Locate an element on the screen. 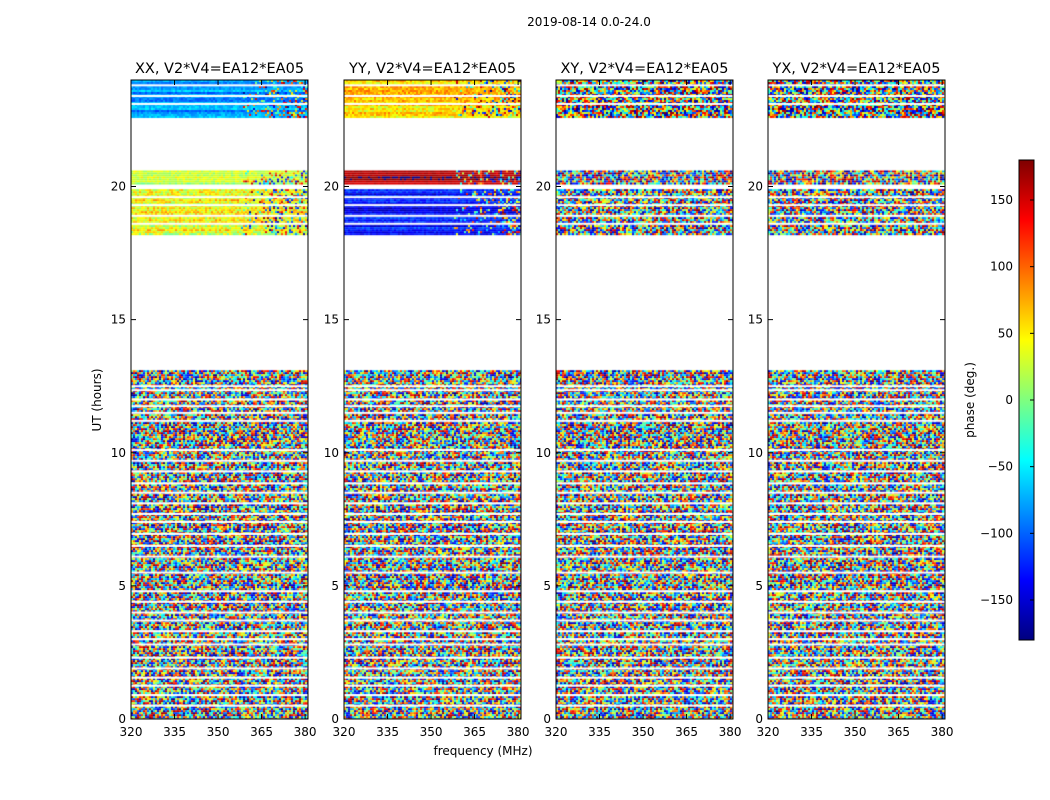  x-axis-label: frequency (MHz) is located at coordinates (482, 751).